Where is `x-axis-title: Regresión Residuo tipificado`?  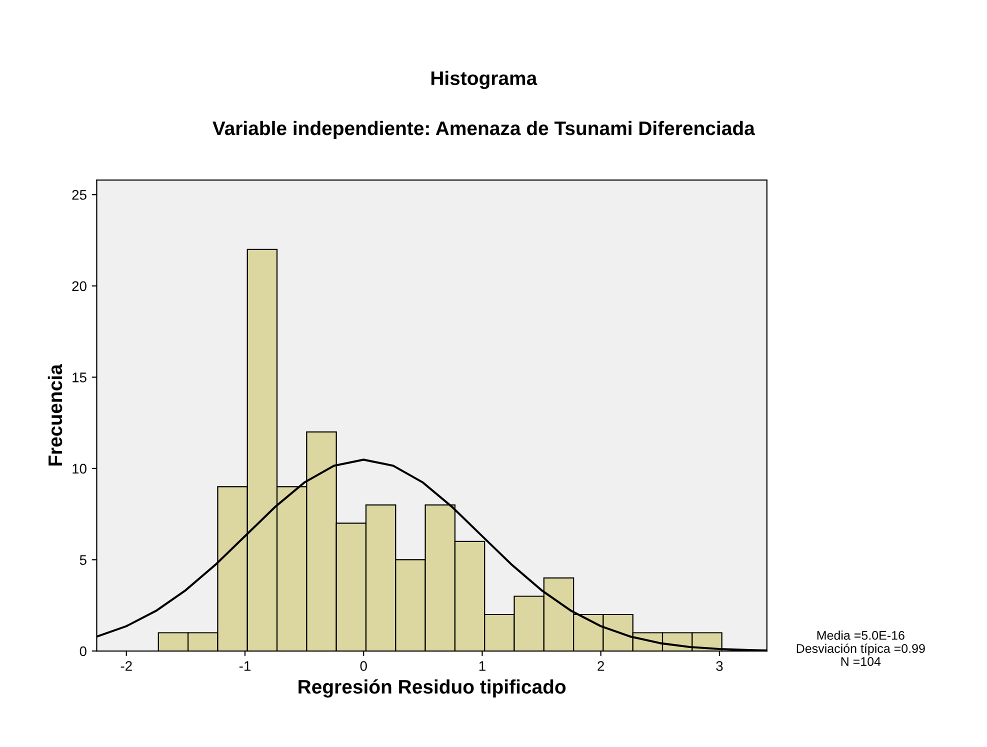
x-axis-title: Regresión Residuo tipificado is located at coordinates (432, 688).